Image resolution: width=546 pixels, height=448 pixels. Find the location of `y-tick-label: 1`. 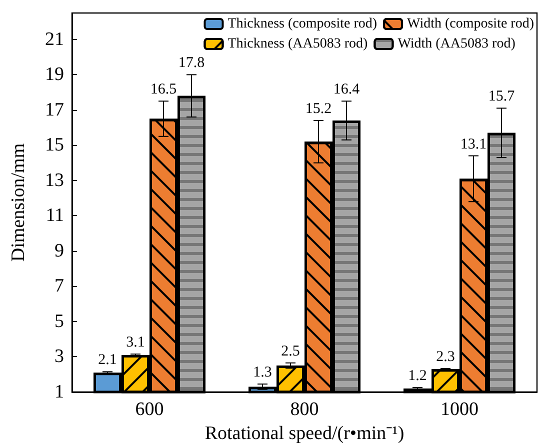

y-tick-label: 1 is located at coordinates (59, 392).